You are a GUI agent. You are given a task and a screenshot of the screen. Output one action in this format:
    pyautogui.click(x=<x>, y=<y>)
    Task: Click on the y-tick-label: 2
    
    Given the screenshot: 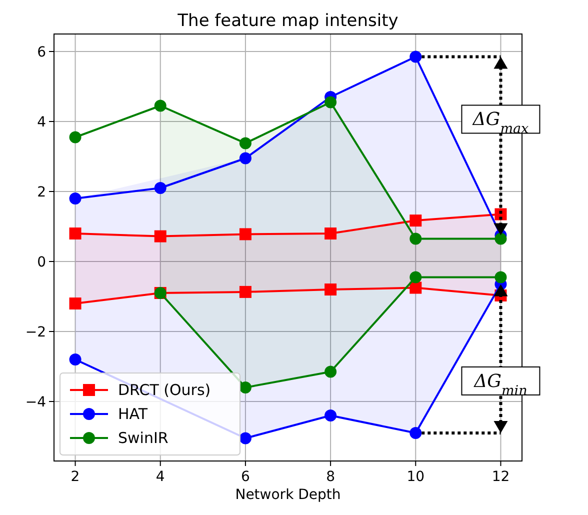 What is the action you would take?
    pyautogui.click(x=41, y=192)
    